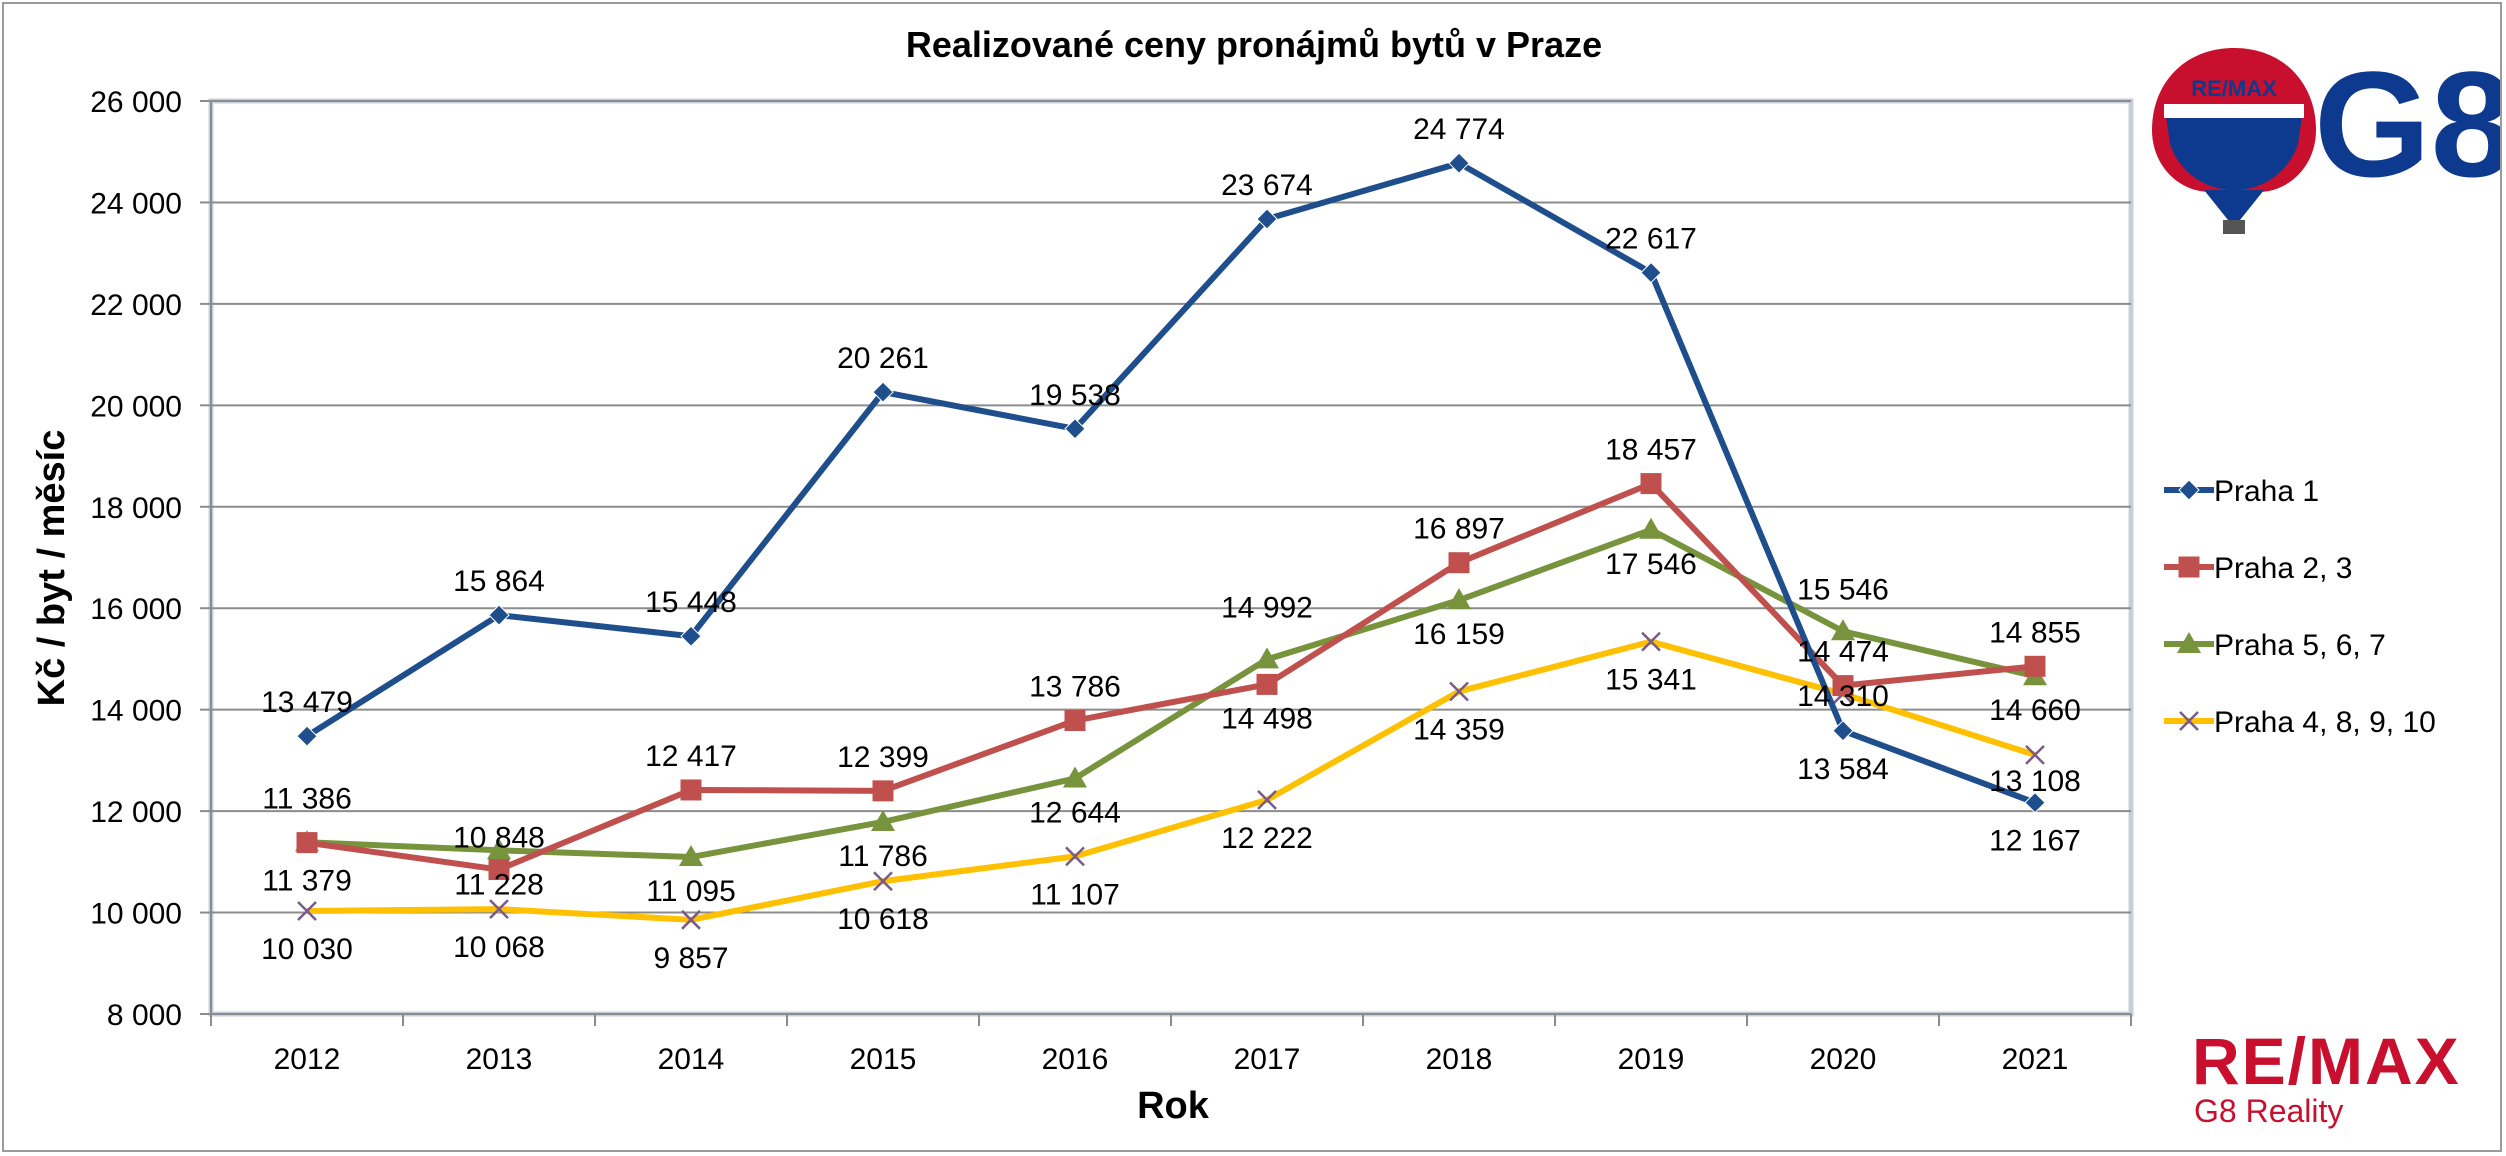 This screenshot has height=1156, width=2506. Describe the element at coordinates (307, 702) in the screenshot. I see `data-label: 13 479` at that location.